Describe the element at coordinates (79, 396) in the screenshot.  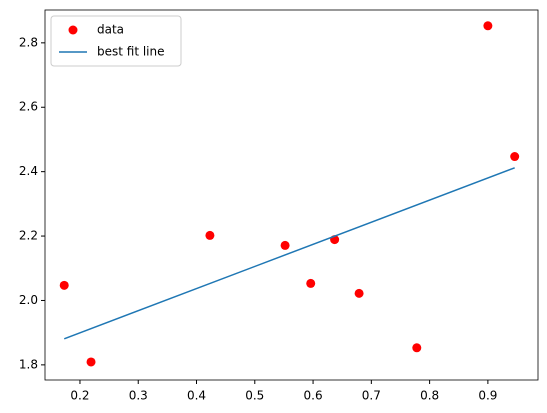
I see `x-tick-label: 0.2` at that location.